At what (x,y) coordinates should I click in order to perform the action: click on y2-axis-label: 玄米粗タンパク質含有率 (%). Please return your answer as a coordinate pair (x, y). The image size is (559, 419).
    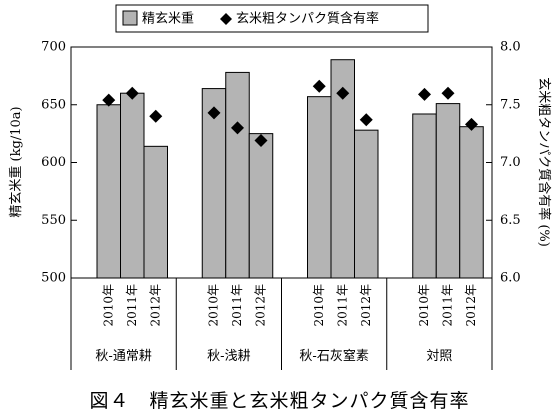
    Looking at the image, I should click on (544, 162).